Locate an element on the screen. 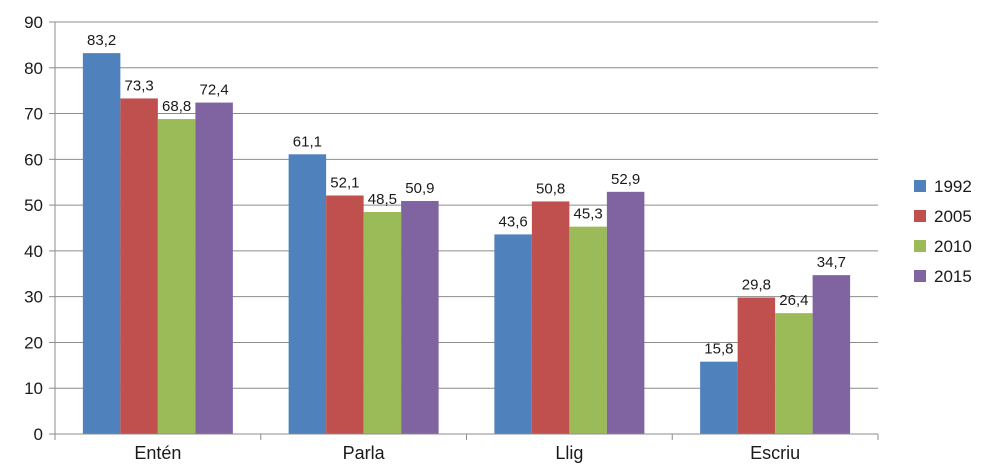 The height and width of the screenshot is (464, 986). legend-swatch-2005 is located at coordinates (920, 216).